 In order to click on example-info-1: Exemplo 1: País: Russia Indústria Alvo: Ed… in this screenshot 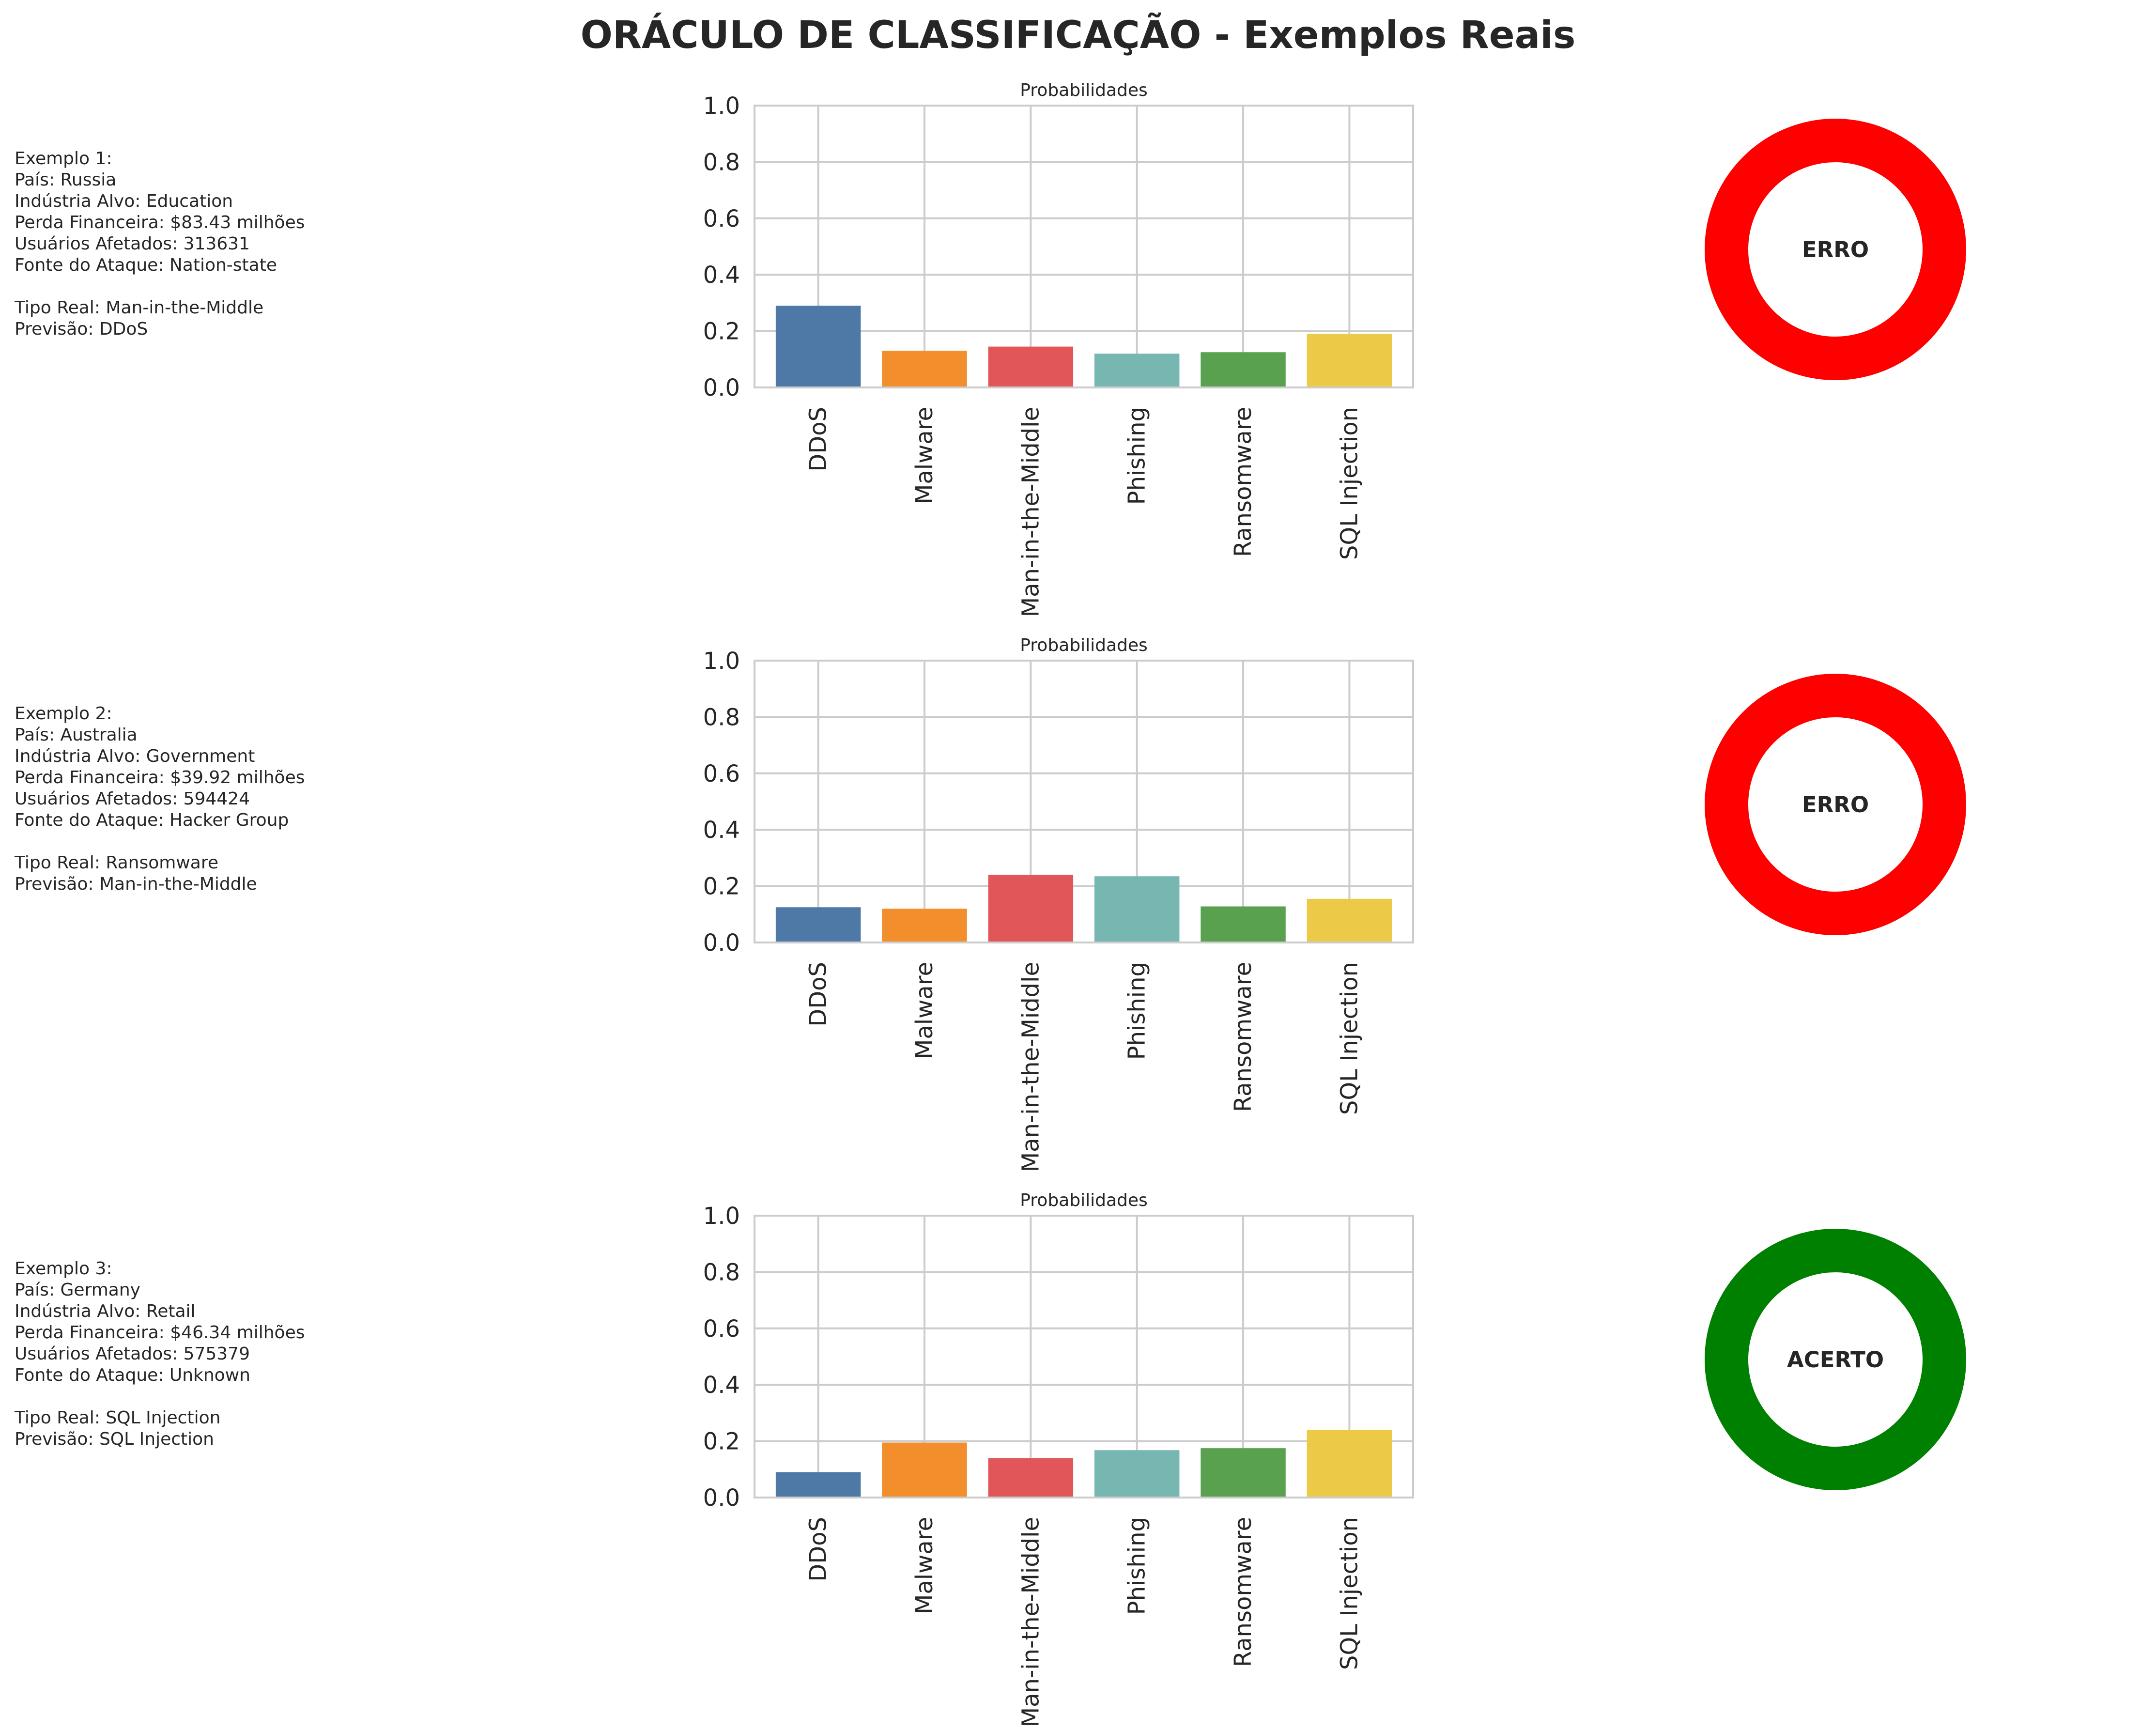, I will do `click(160, 244)`.